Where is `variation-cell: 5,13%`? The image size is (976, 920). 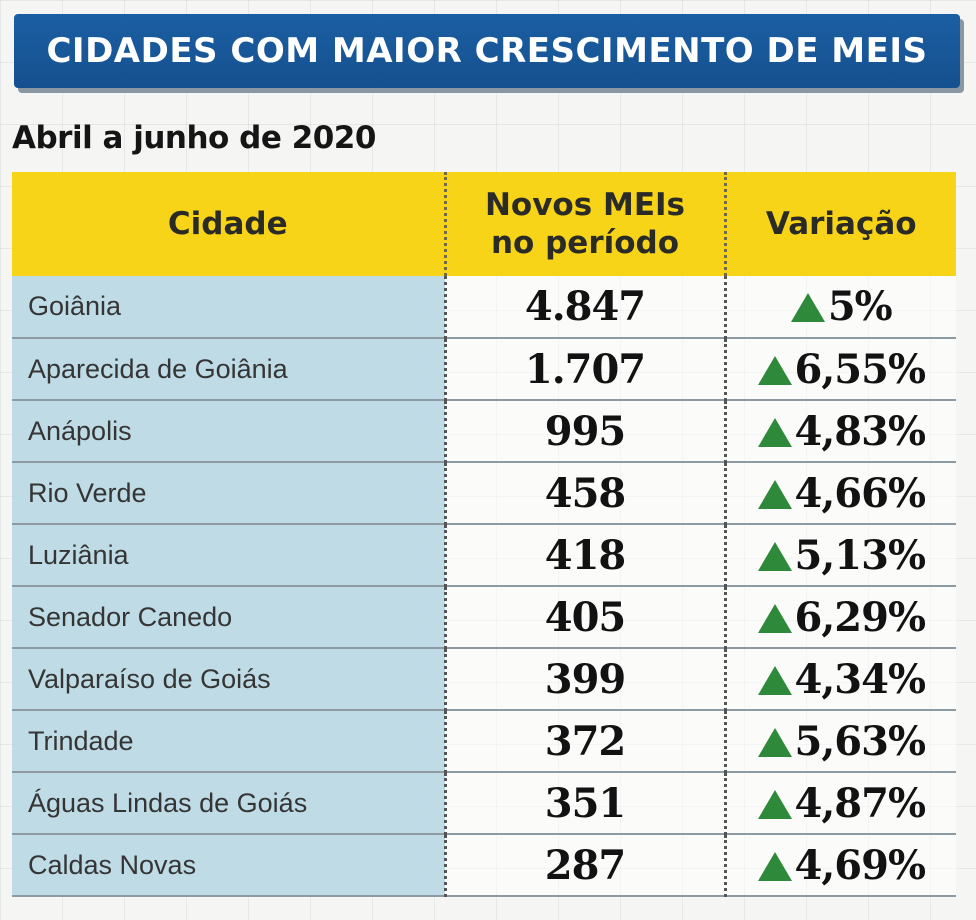
variation-cell: 5,13% is located at coordinates (840, 555).